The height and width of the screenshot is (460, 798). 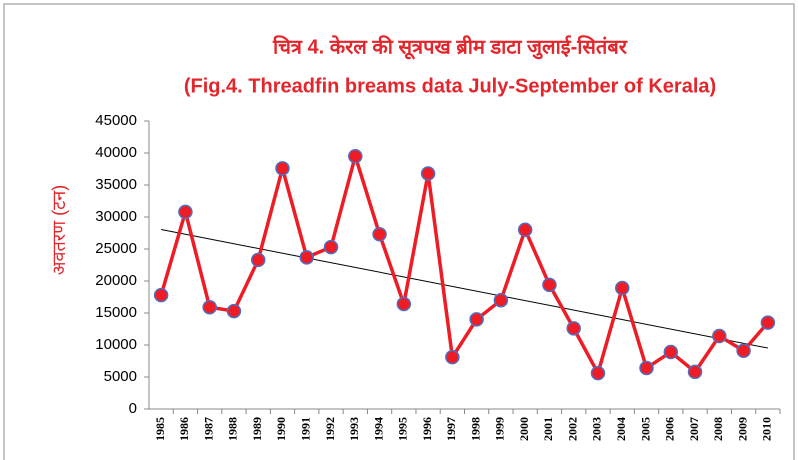 I want to click on x-tick-label: 2010, so click(x=767, y=429).